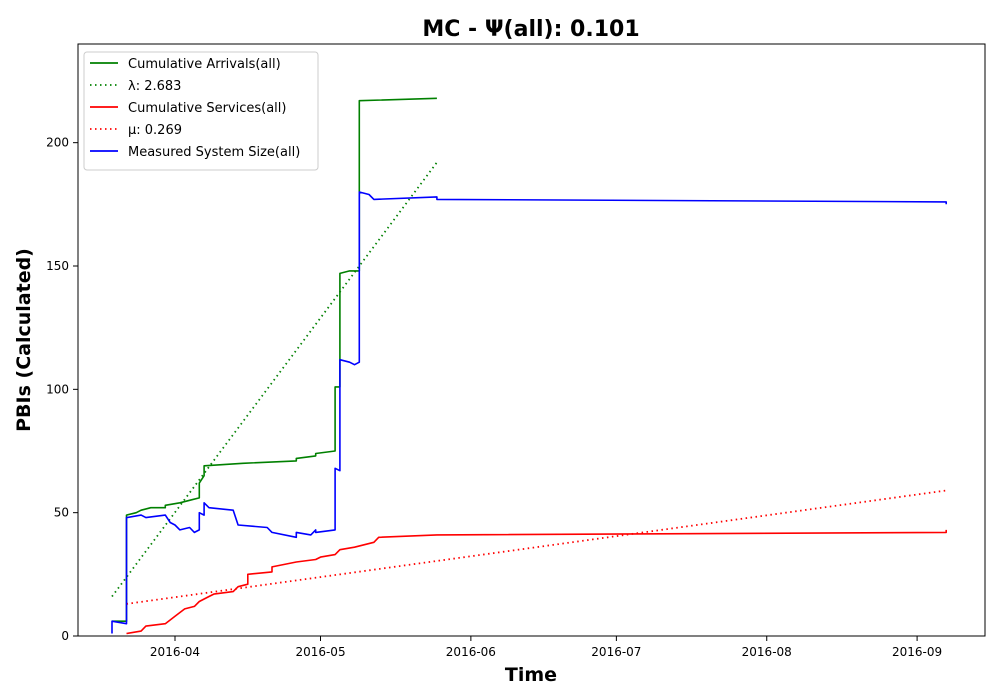 Image resolution: width=1000 pixels, height=700 pixels. I want to click on y-tick-label: 50, so click(61, 513).